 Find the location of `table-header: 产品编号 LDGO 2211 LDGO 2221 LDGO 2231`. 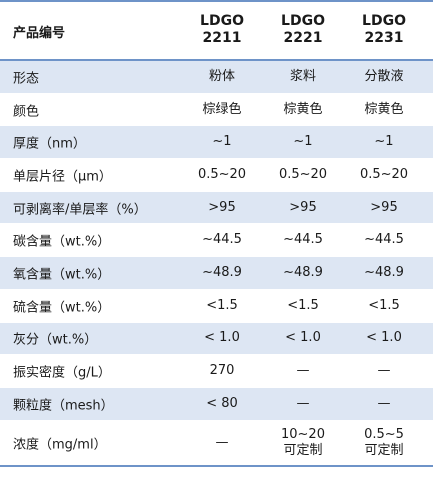

table-header: 产品编号 LDGO 2211 LDGO 2221 LDGO 2231 is located at coordinates (216, 30).